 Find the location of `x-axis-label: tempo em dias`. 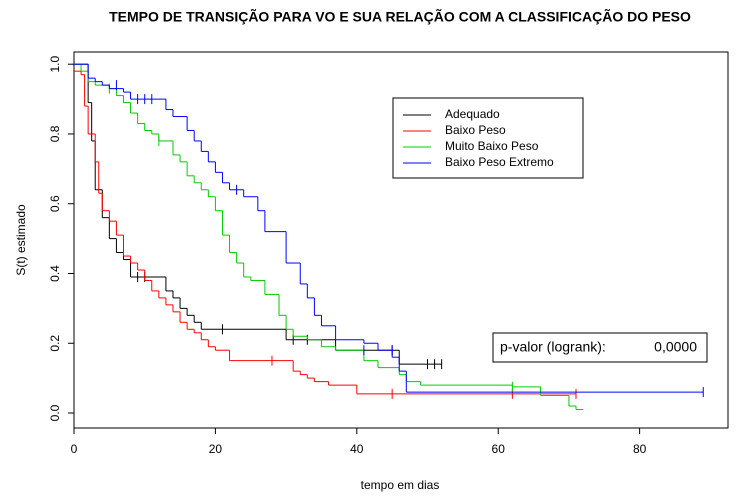

x-axis-label: tempo em dias is located at coordinates (400, 485).